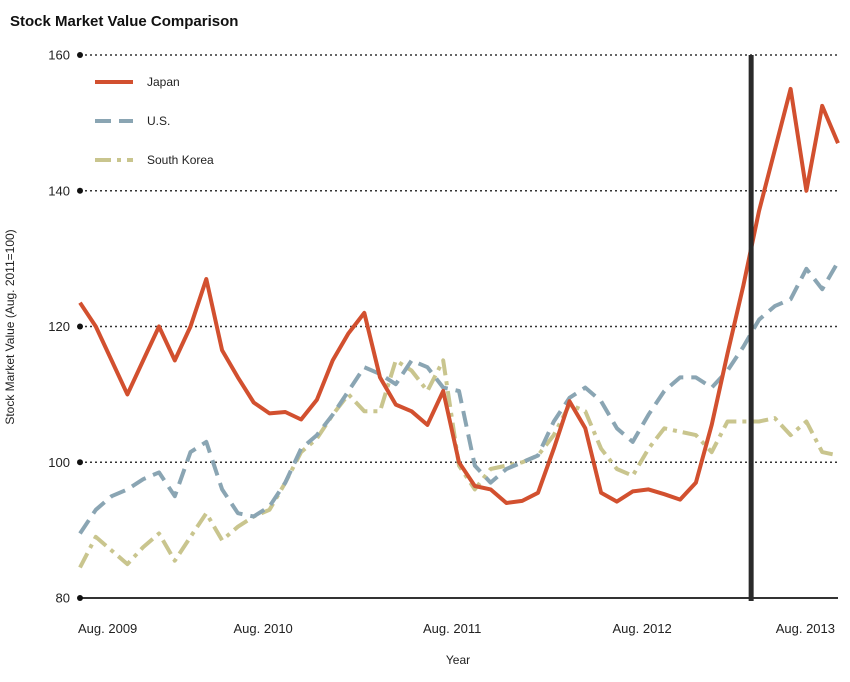 The image size is (850, 682). What do you see at coordinates (163, 82) in the screenshot?
I see `legend-label: Japan` at bounding box center [163, 82].